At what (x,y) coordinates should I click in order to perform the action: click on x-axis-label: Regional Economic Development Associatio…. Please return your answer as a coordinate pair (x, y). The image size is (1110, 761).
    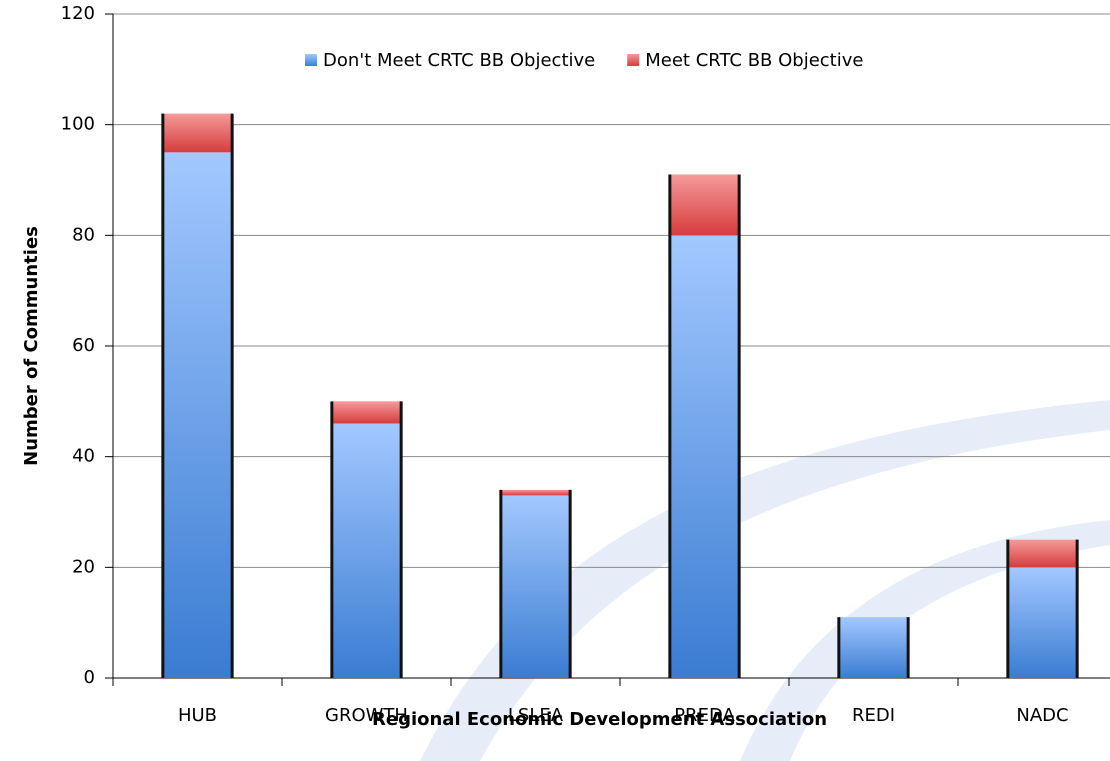
    Looking at the image, I should click on (599, 719).